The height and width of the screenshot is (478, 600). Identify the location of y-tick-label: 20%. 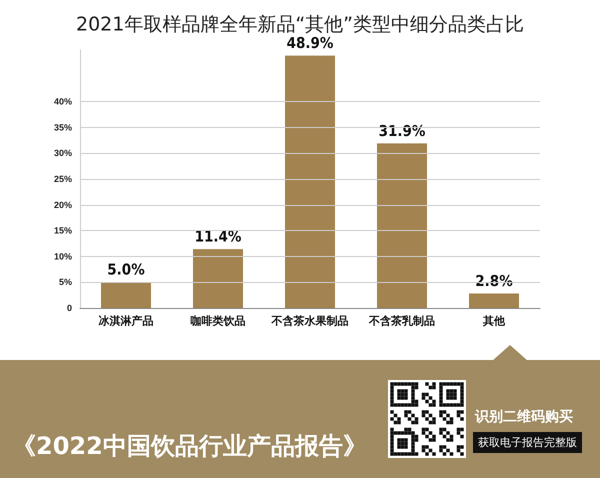
(63, 205).